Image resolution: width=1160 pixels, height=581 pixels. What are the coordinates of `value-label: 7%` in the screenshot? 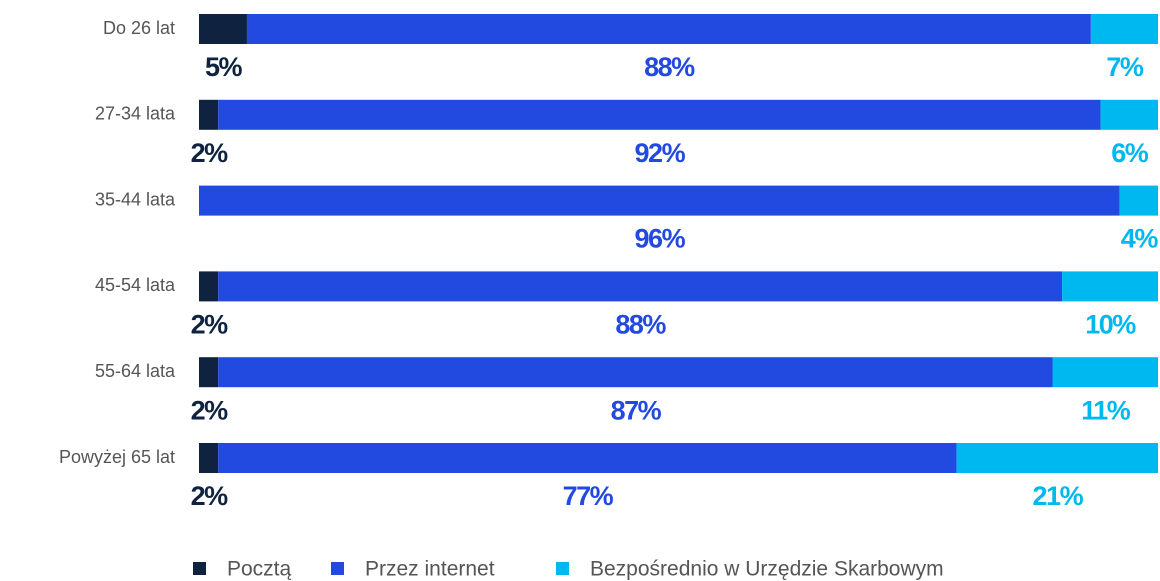 It's located at (1125, 67).